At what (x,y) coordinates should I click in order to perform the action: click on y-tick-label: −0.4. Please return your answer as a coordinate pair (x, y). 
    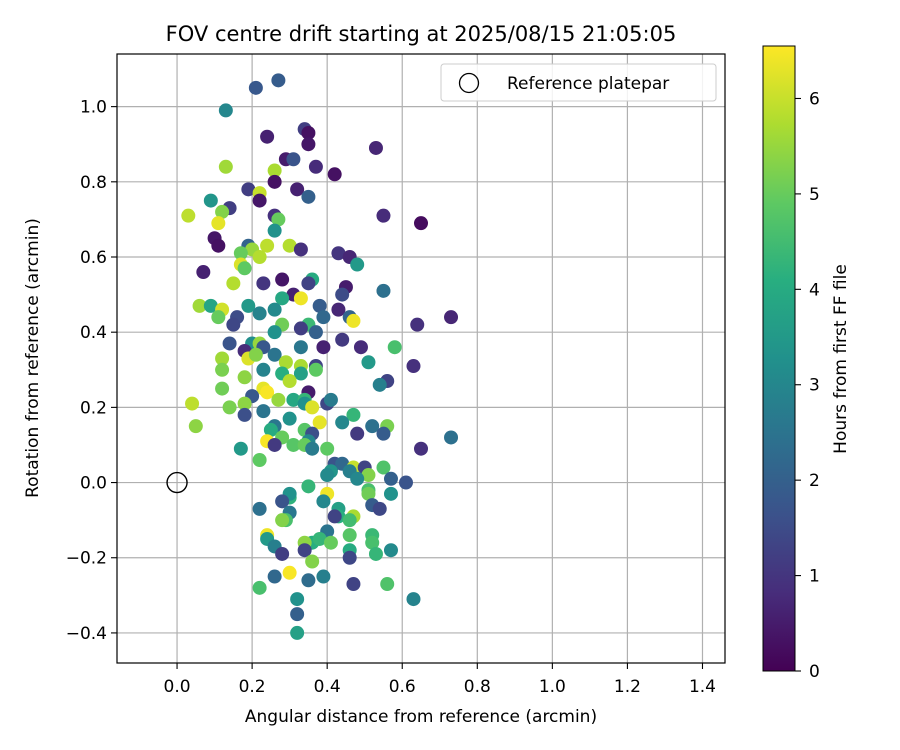
    Looking at the image, I should click on (86, 634).